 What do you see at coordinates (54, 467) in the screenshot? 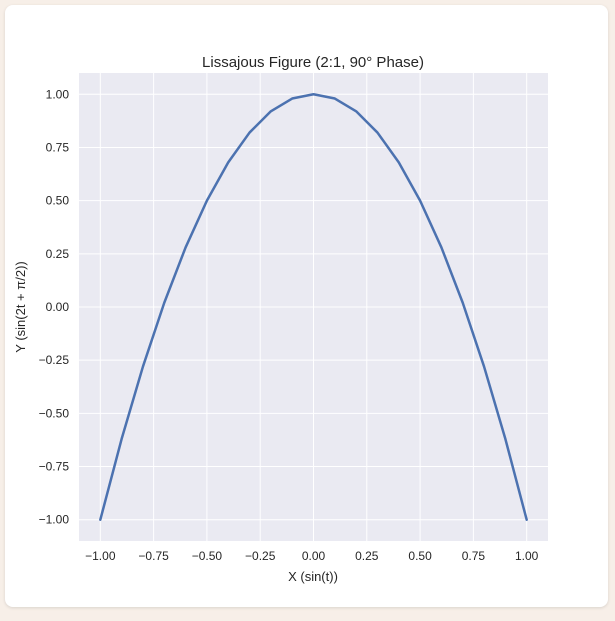
I see `y-tick-label: −0.75` at bounding box center [54, 467].